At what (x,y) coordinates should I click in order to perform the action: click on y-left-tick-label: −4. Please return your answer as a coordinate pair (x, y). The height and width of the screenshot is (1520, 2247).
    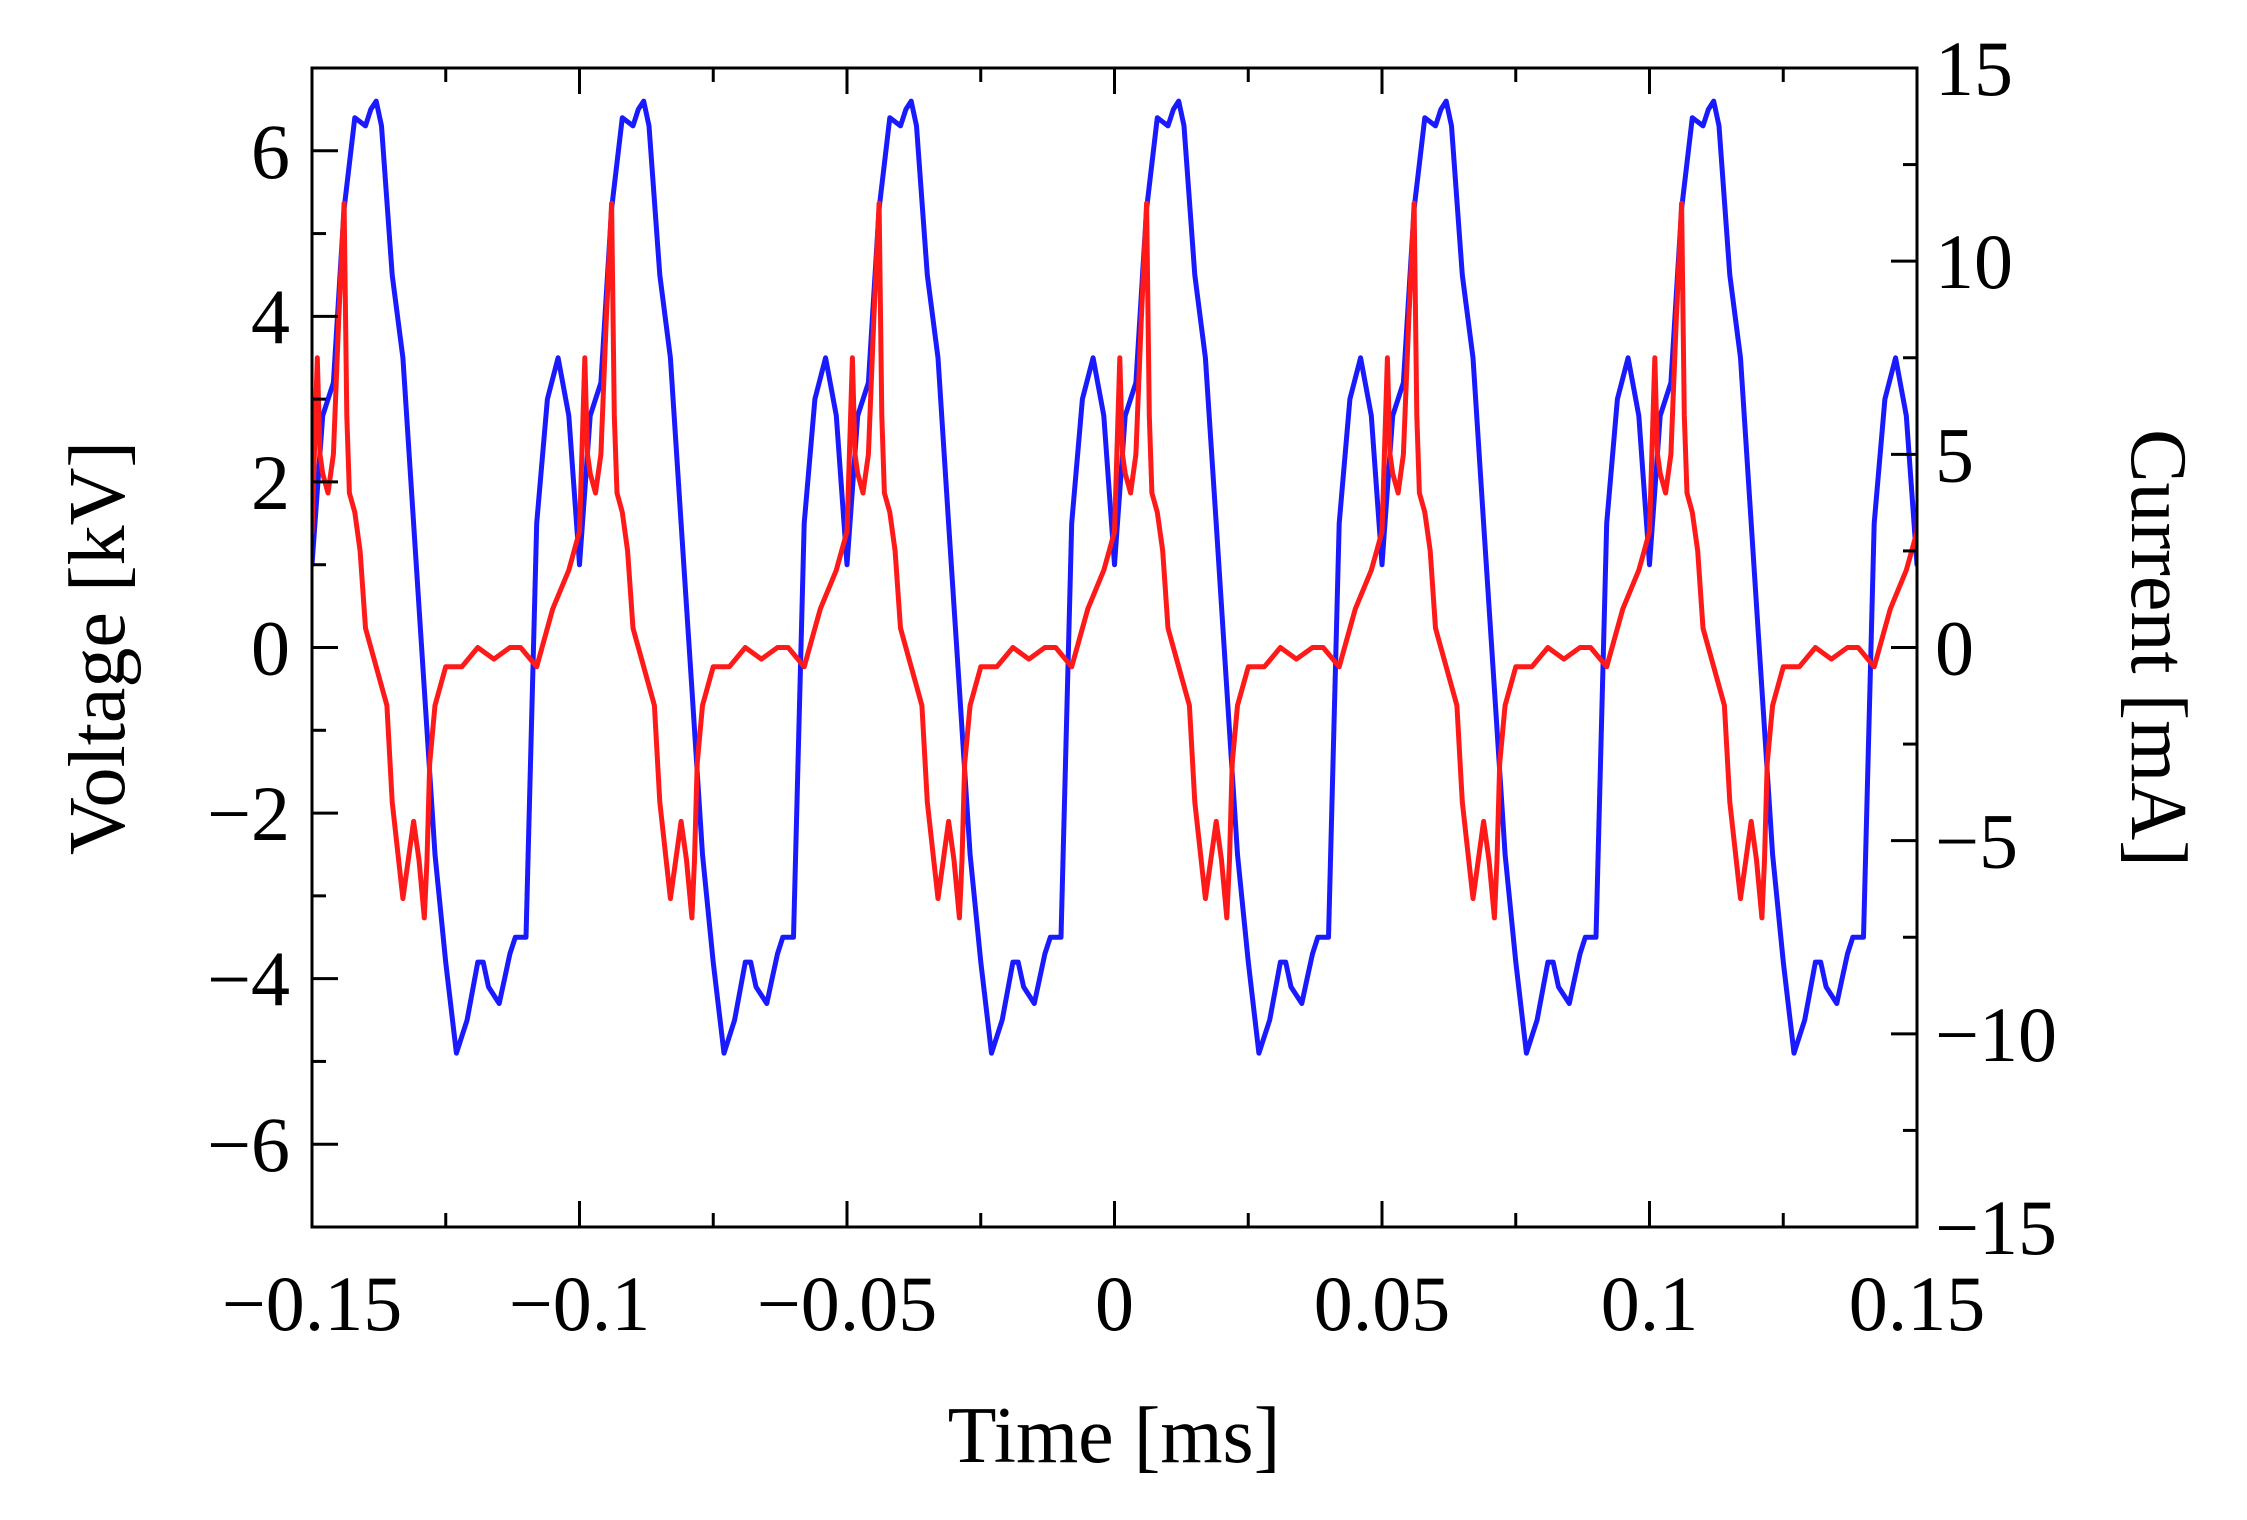
    Looking at the image, I should click on (248, 979).